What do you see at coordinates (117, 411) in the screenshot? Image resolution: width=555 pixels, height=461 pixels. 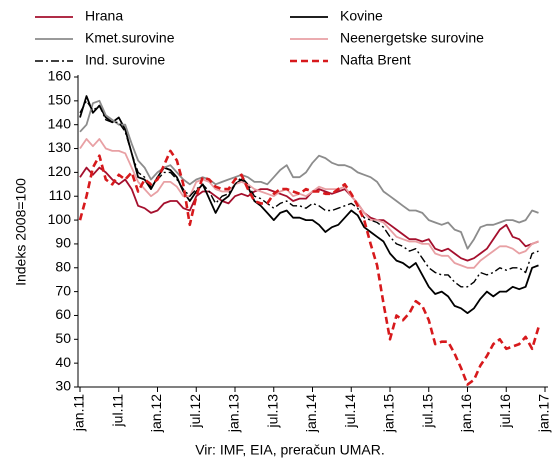 I see `x-tick-label: jul.11` at bounding box center [117, 411].